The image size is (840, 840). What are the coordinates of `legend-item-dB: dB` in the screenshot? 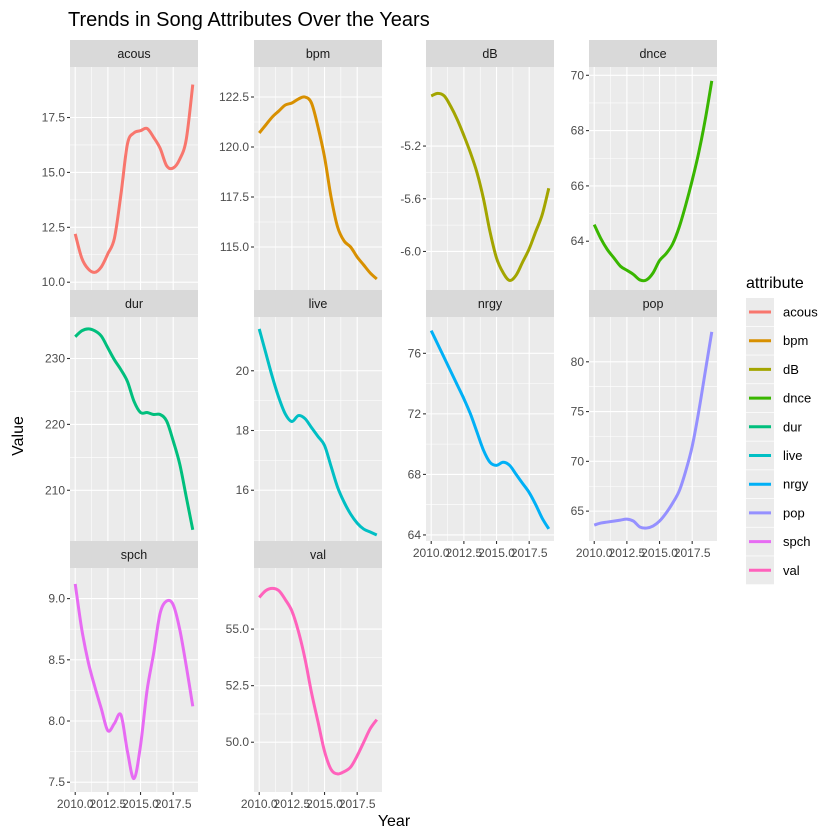 It's located at (772, 369).